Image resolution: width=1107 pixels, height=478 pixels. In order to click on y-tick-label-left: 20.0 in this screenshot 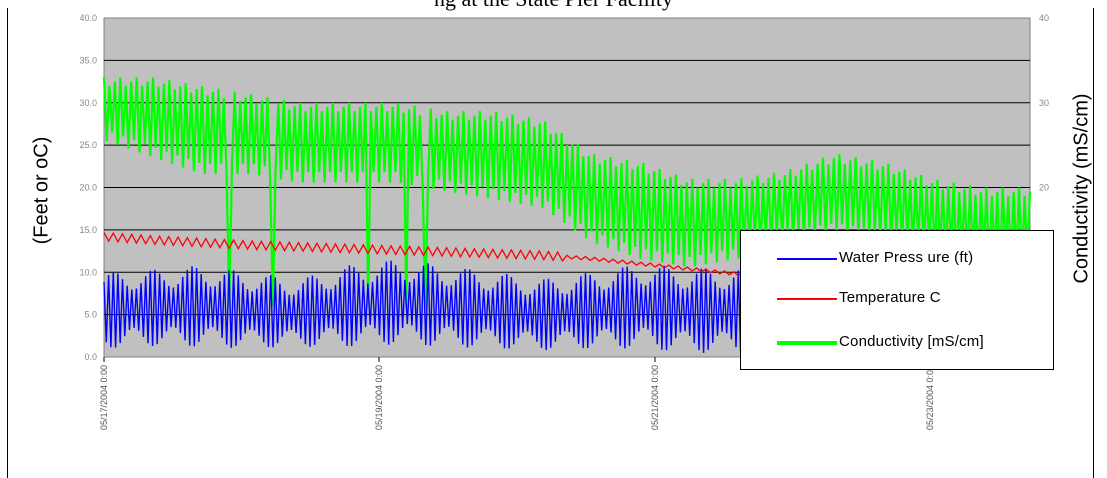, I will do `click(88, 188)`.